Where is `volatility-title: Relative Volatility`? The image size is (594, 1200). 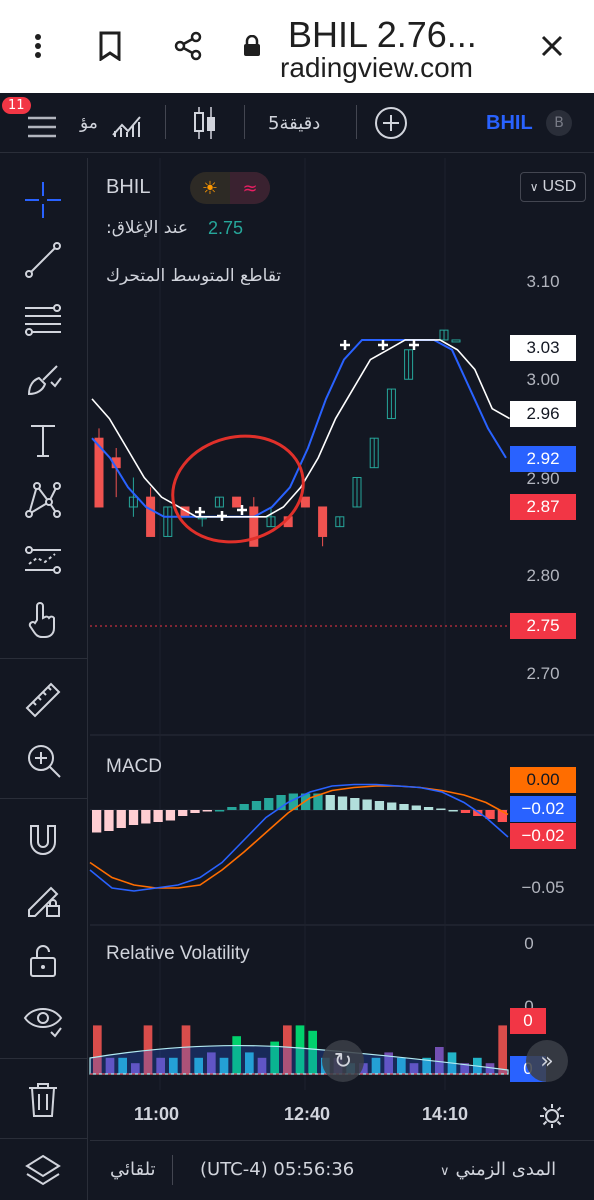 volatility-title: Relative Volatility is located at coordinates (178, 953).